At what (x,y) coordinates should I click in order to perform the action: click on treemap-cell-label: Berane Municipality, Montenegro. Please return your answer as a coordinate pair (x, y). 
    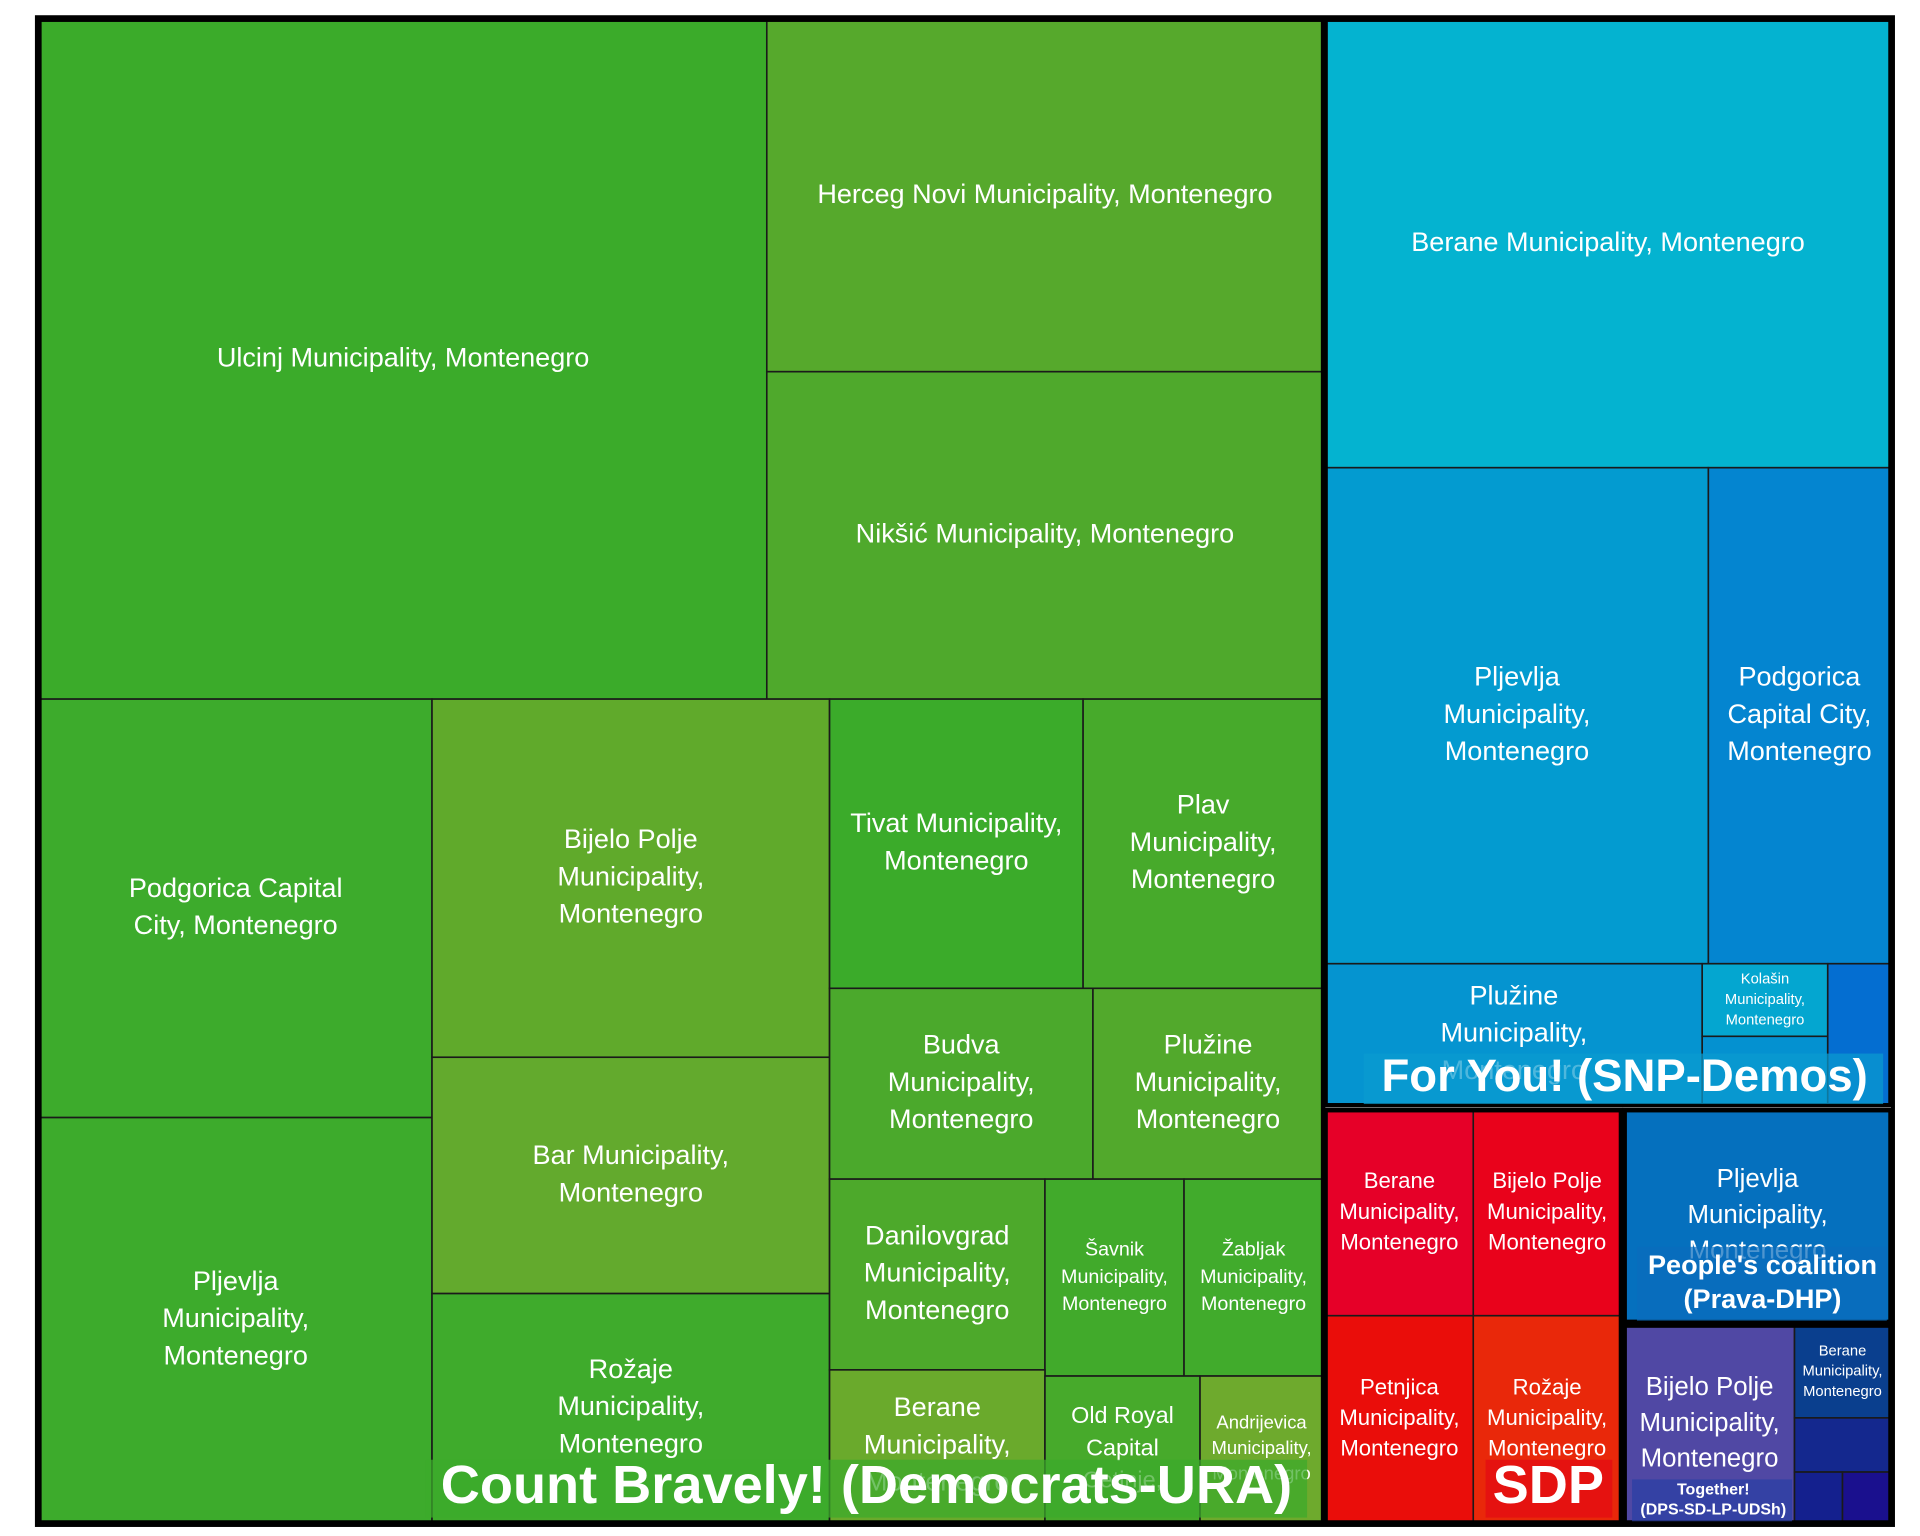
    Looking at the image, I should click on (1842, 1371).